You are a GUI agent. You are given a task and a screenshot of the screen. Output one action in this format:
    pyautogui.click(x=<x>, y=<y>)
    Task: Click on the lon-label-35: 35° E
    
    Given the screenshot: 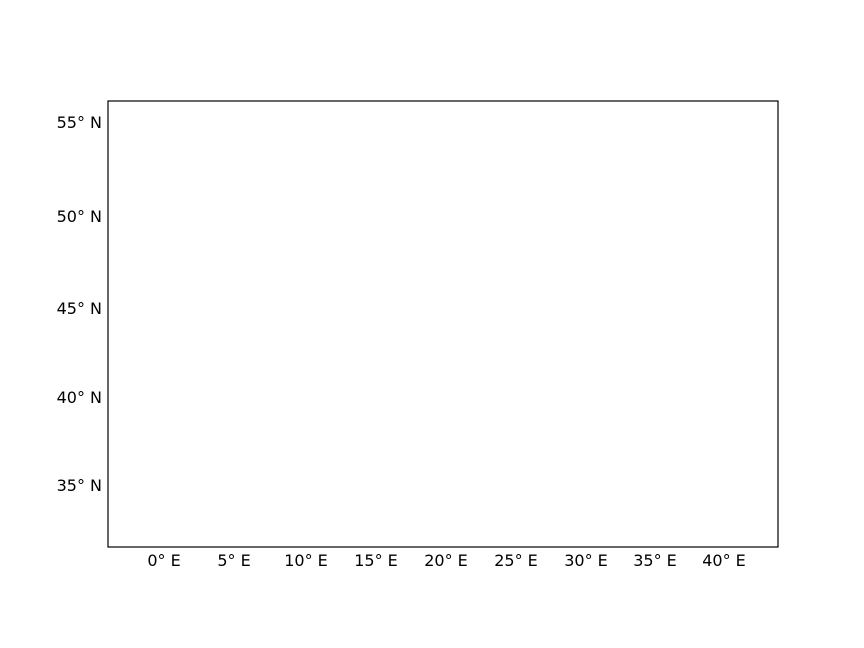 What is the action you would take?
    pyautogui.click(x=655, y=560)
    